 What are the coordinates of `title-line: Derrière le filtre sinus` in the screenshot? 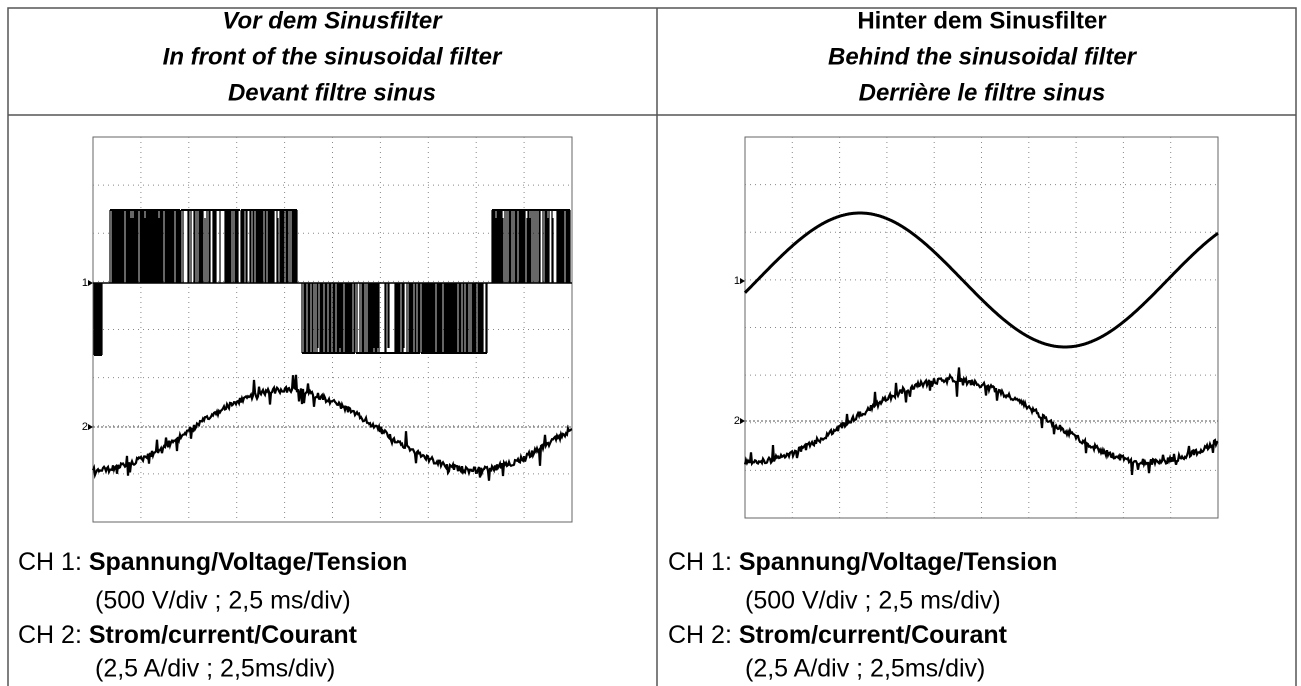 It's located at (982, 92).